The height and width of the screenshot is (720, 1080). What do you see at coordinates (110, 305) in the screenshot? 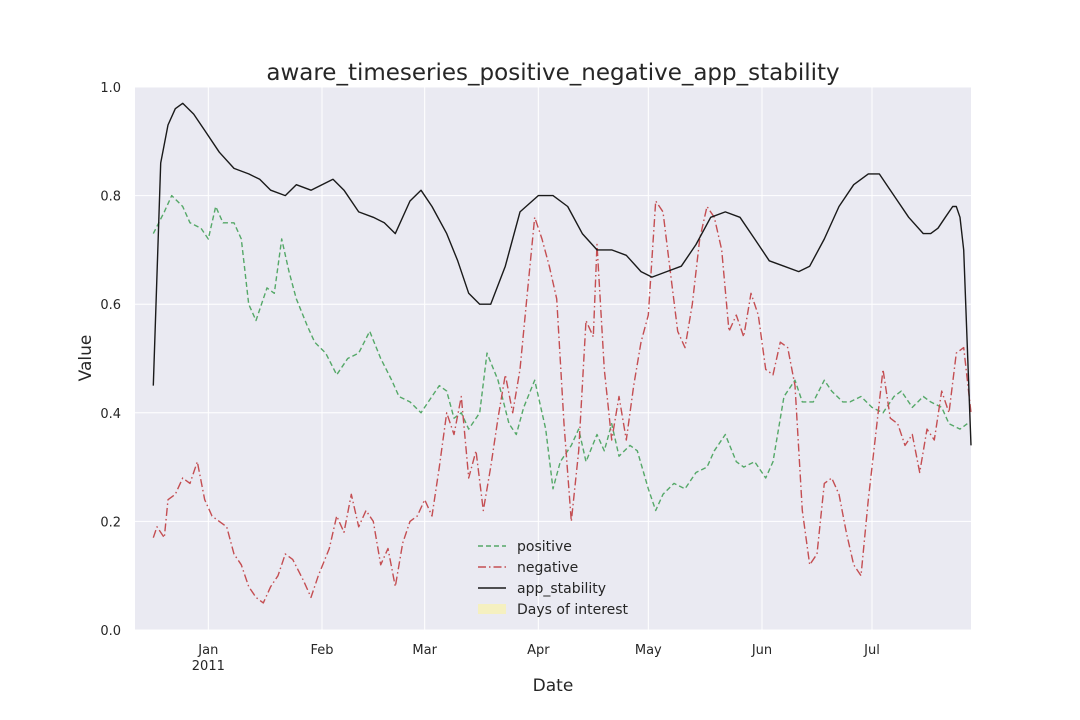
I see `y-tick-label: 0.6` at bounding box center [110, 305].